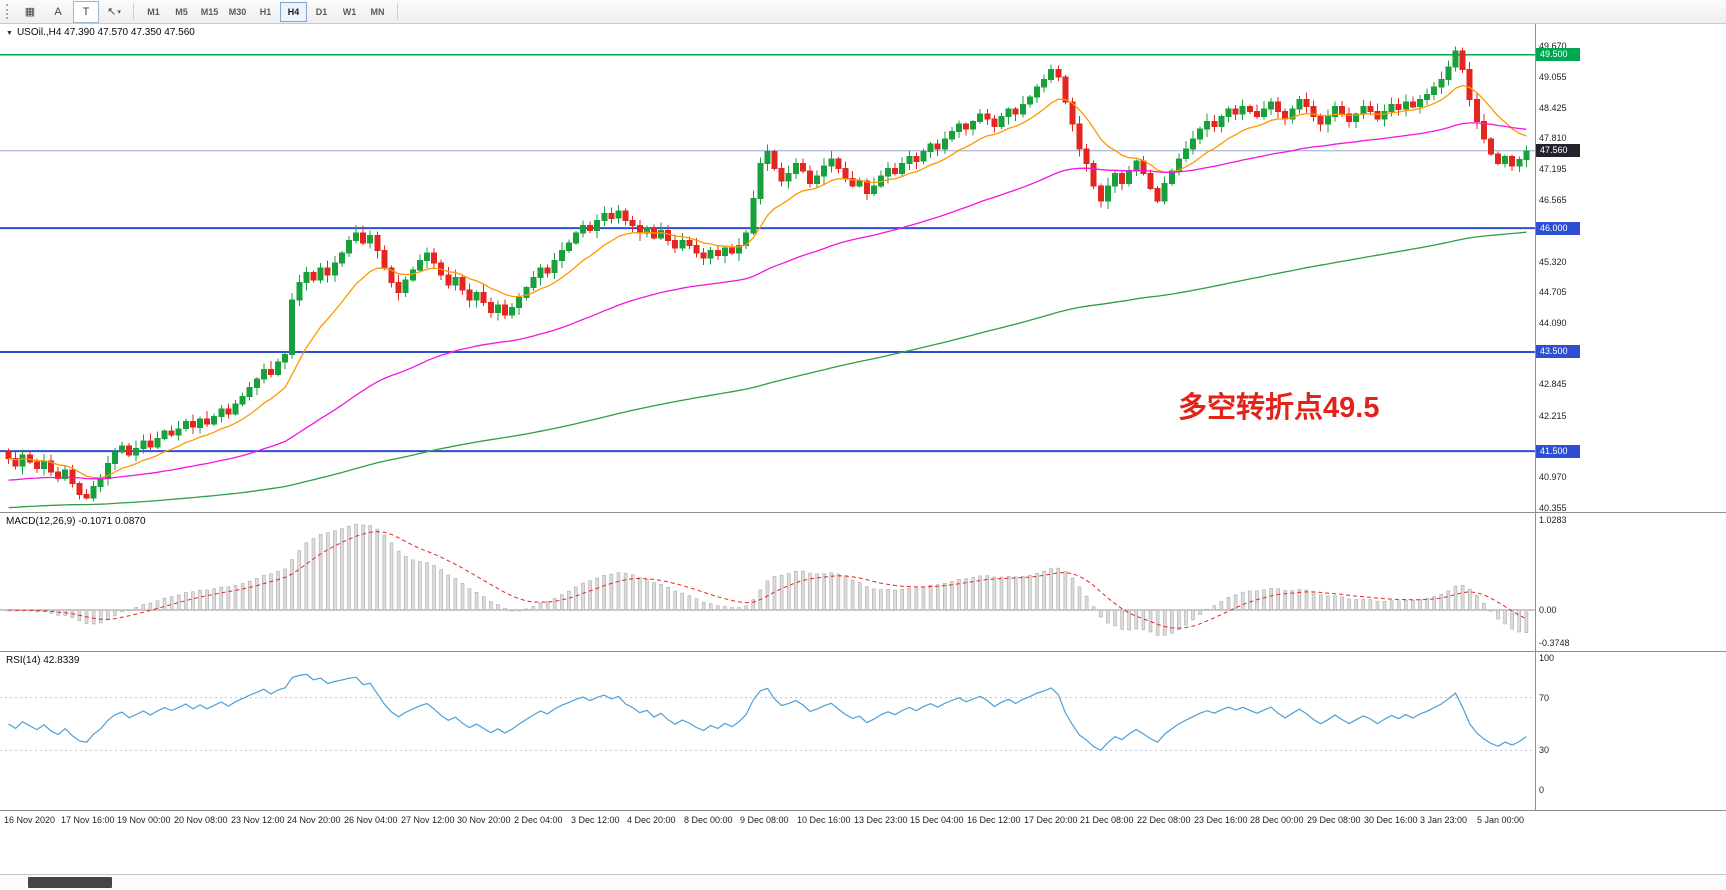 The image size is (1726, 890). Describe the element at coordinates (1553, 77) in the screenshot. I see `price-axis-label: 49.055` at that location.